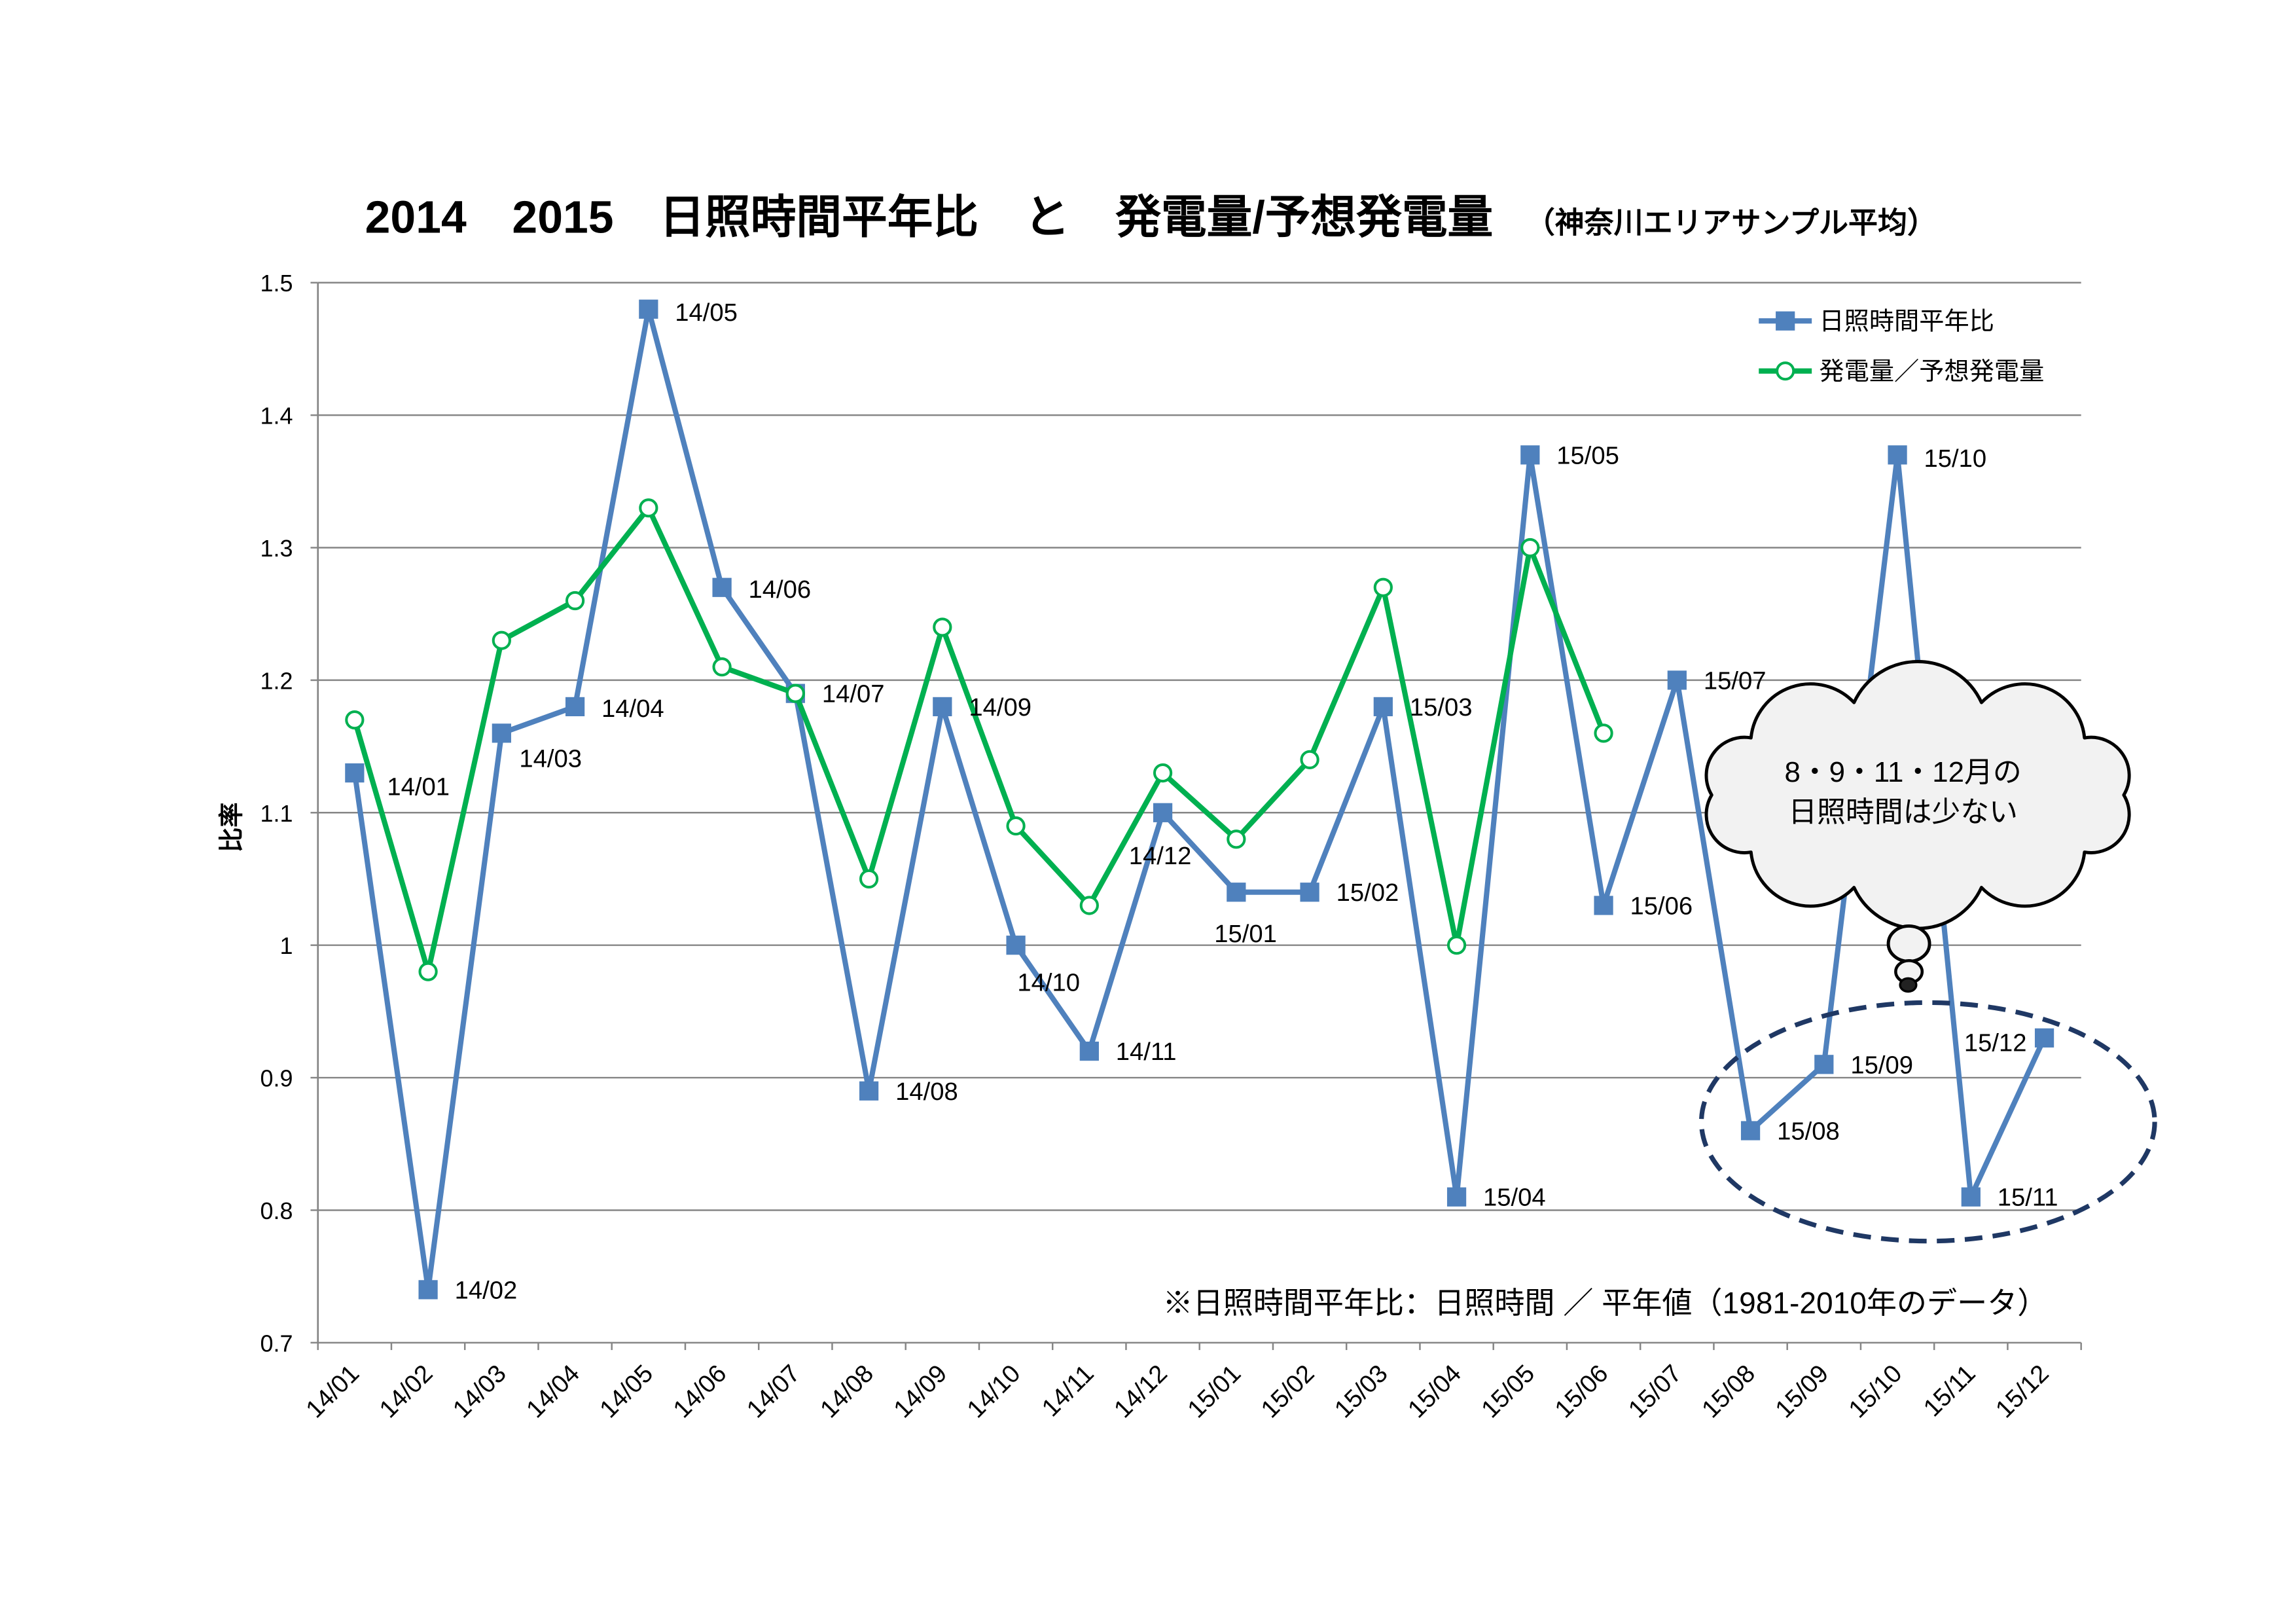 The height and width of the screenshot is (1623, 2296). Describe the element at coordinates (550, 759) in the screenshot. I see `data-label: 14/03` at that location.